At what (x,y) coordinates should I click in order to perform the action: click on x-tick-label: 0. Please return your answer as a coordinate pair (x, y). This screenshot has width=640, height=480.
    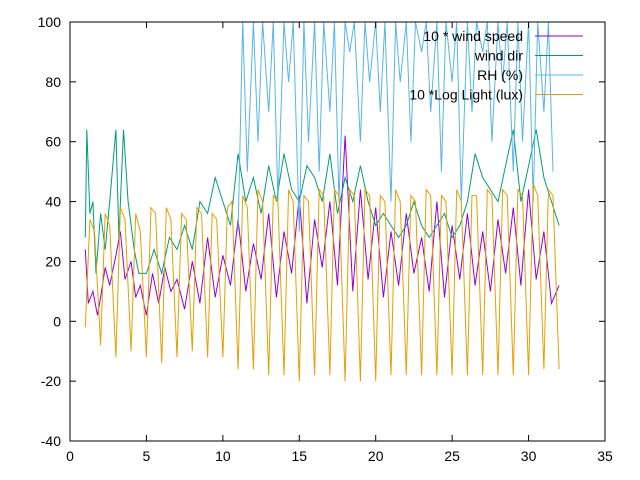
    Looking at the image, I should click on (70, 456).